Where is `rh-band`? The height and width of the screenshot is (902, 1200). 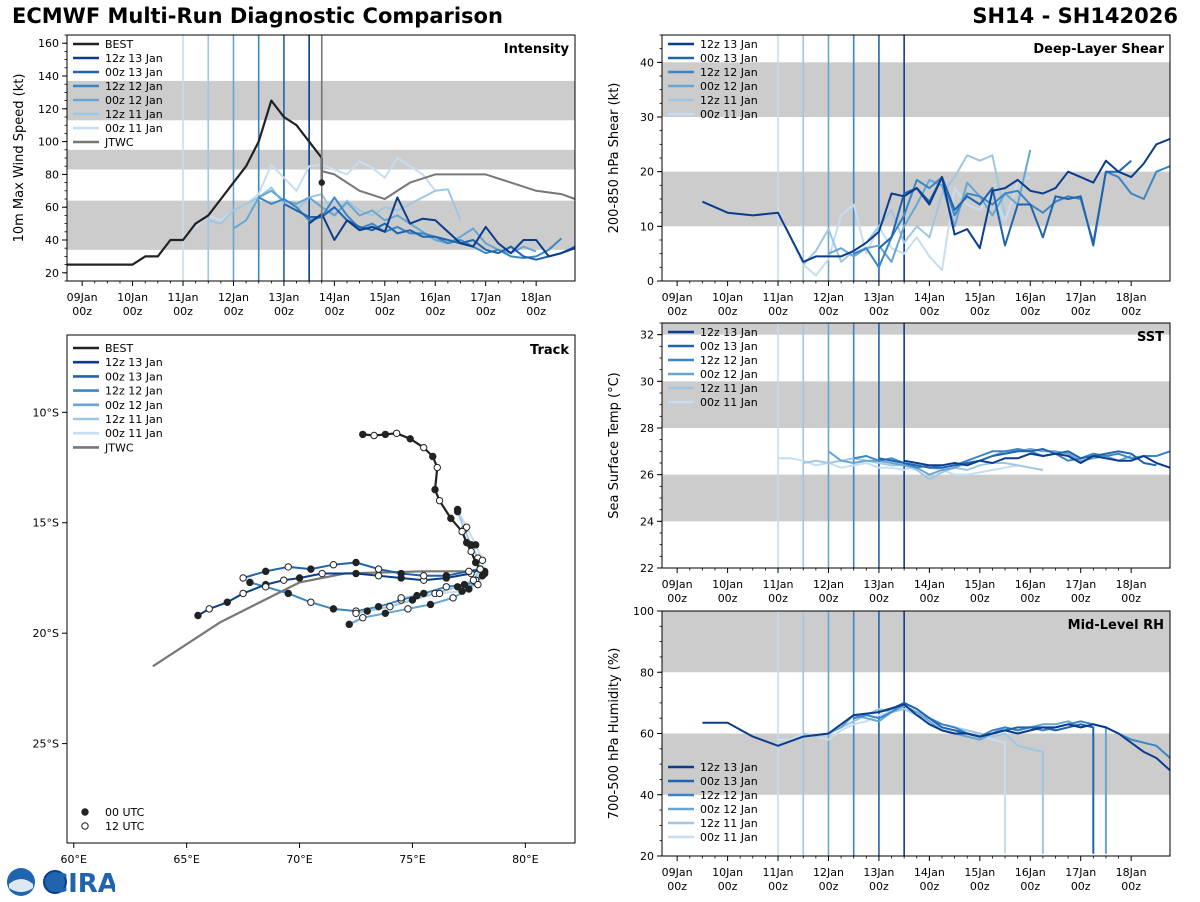 rh-band is located at coordinates (916, 764).